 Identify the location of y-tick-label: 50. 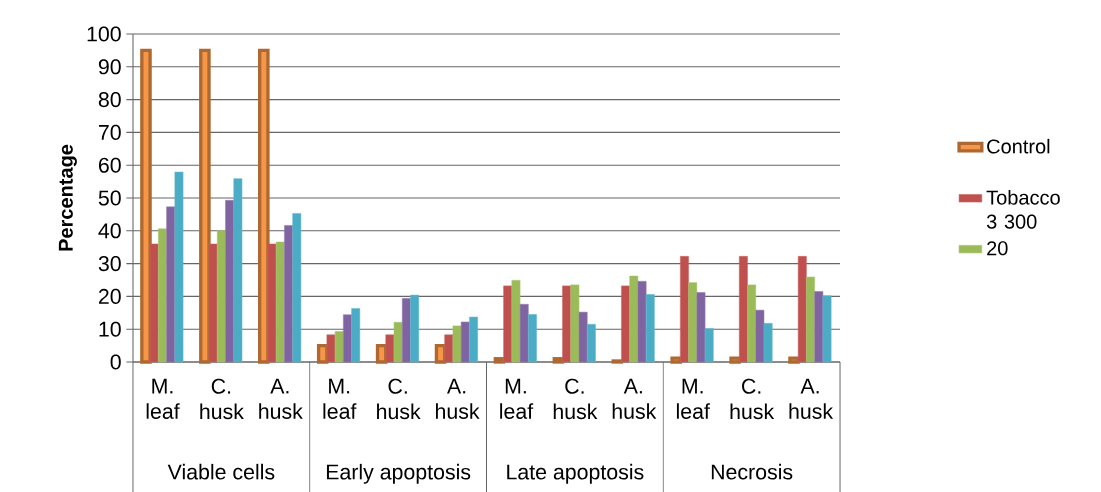
(109, 198).